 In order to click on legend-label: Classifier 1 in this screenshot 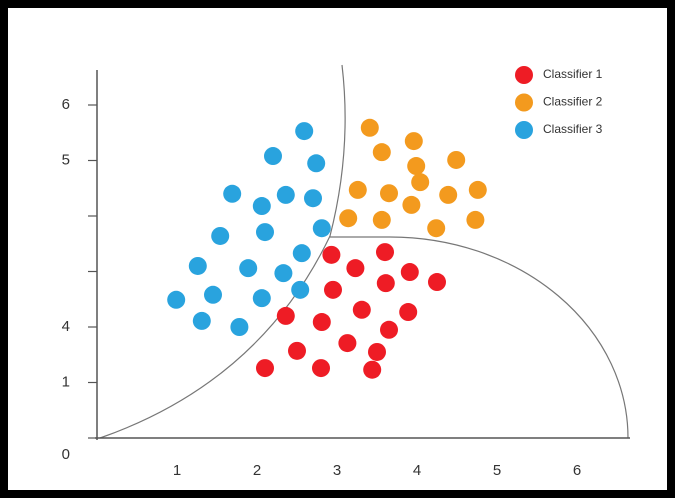, I will do `click(573, 74)`.